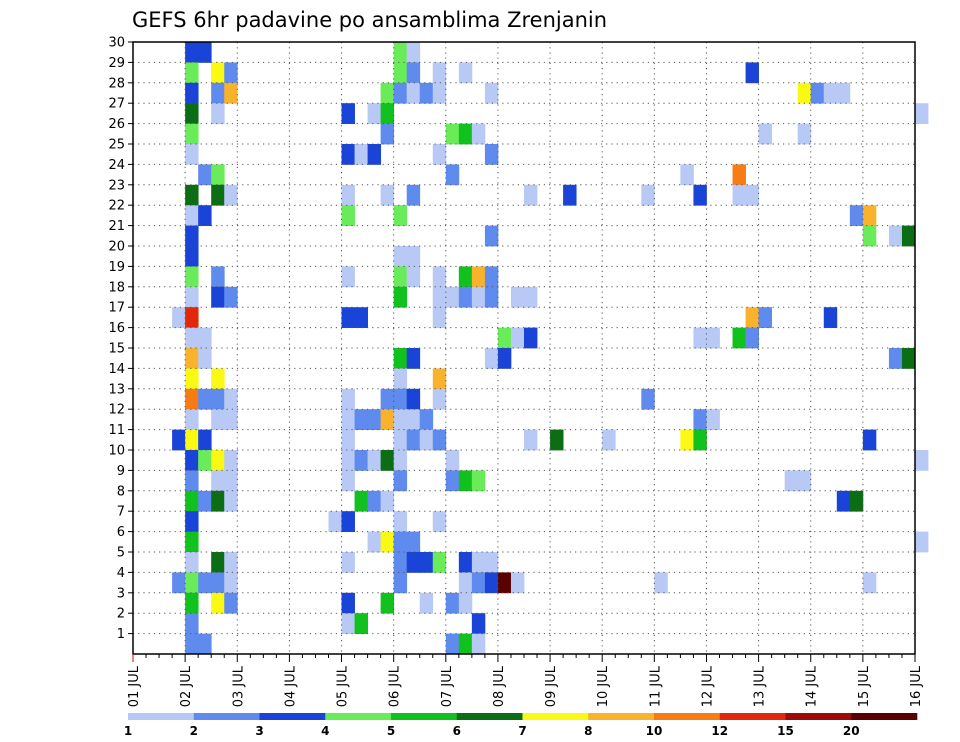 The width and height of the screenshot is (960, 742). I want to click on y-tick-label-9: 9, so click(121, 471).